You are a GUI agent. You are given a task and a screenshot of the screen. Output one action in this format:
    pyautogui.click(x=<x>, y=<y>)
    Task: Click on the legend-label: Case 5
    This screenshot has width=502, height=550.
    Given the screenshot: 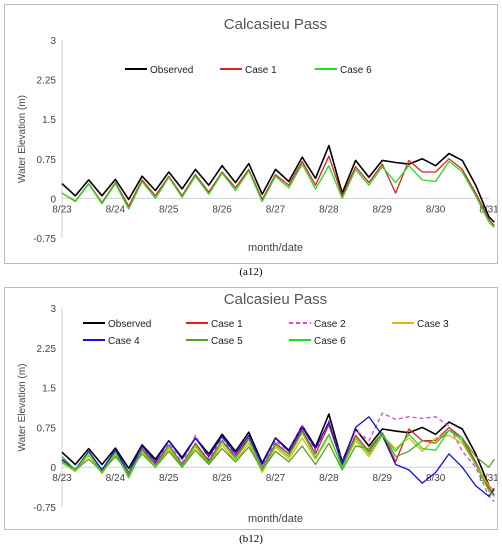 What is the action you would take?
    pyautogui.click(x=227, y=341)
    